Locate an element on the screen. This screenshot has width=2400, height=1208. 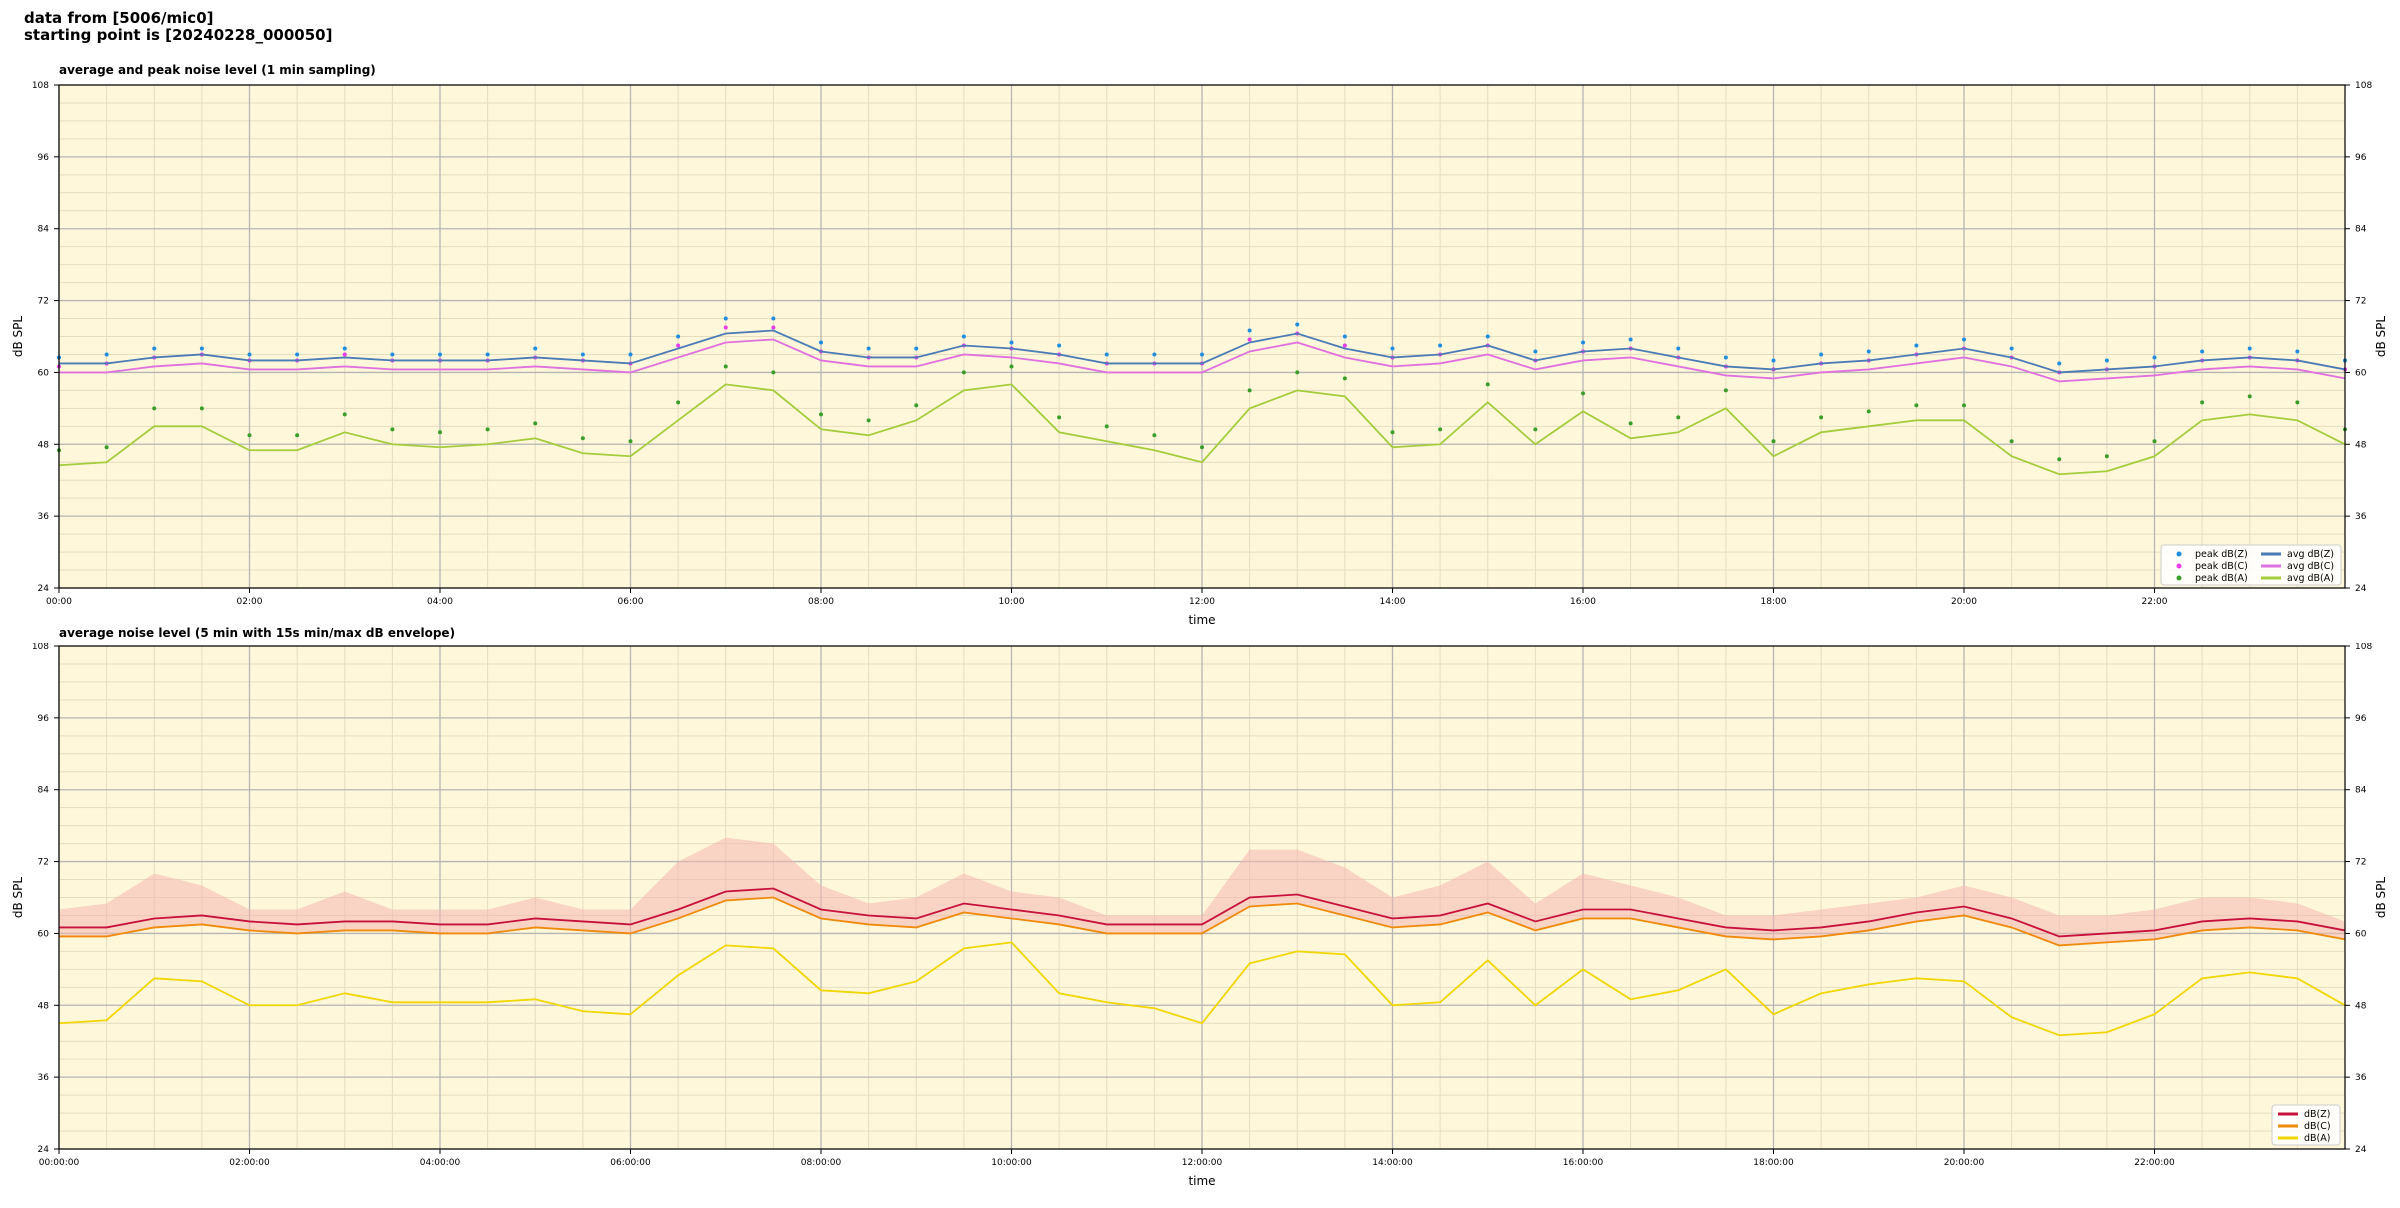
y-tick-label-right: 108 is located at coordinates (2363, 86).